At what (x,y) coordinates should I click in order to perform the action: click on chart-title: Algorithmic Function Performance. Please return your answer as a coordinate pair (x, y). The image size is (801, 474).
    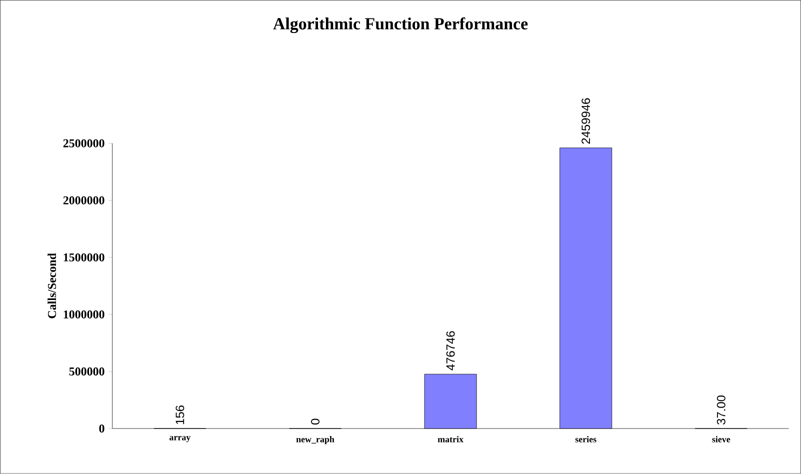
    Looking at the image, I should click on (400, 26).